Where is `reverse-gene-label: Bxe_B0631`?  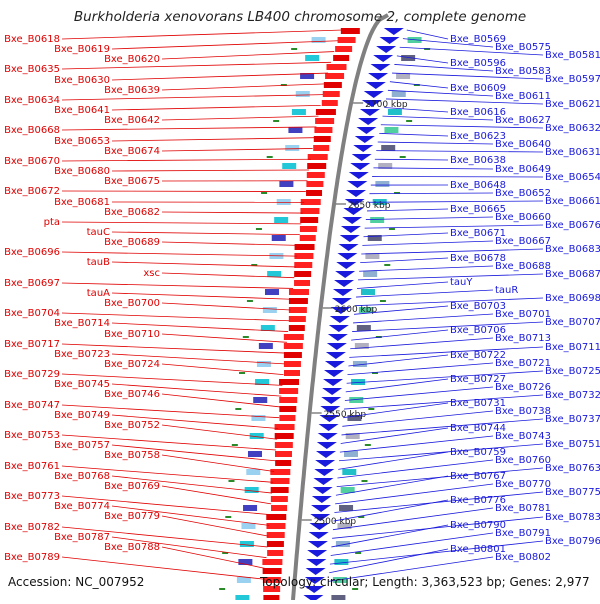 reverse-gene-label: Bxe_B0631 is located at coordinates (572, 152).